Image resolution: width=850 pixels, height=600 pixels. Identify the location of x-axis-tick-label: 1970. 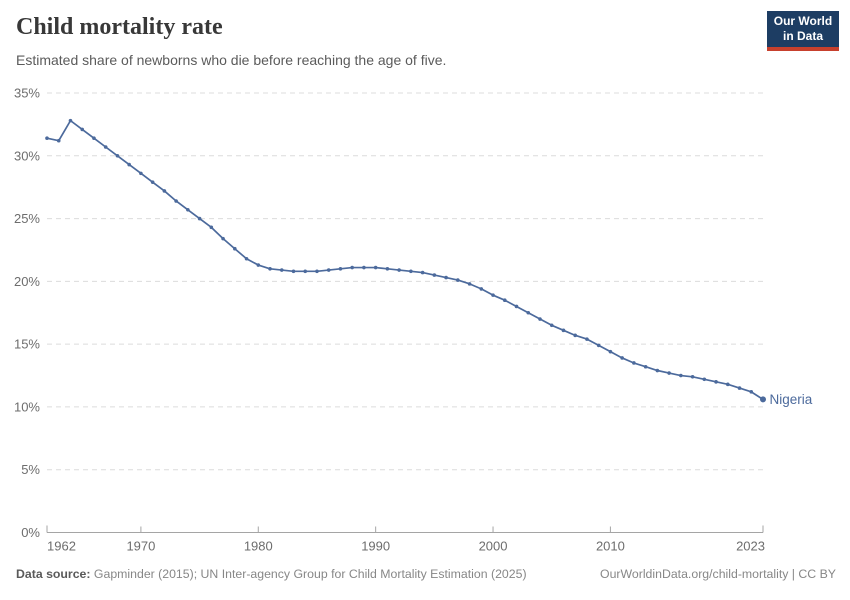
(140, 546).